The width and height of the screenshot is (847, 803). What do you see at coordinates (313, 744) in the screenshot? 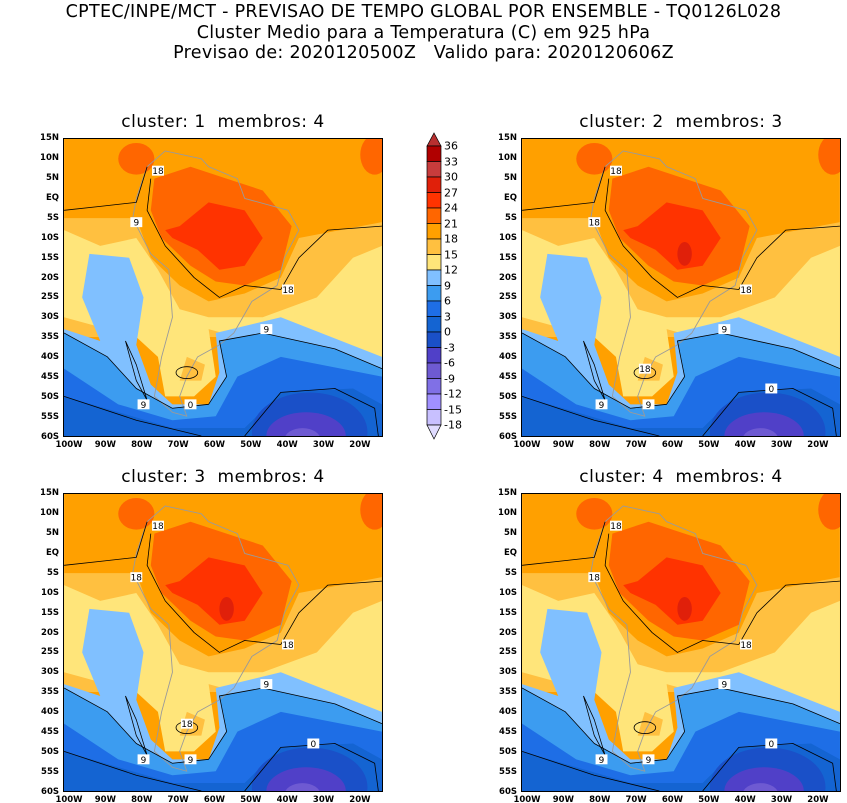
I see `contour-label: 0` at bounding box center [313, 744].